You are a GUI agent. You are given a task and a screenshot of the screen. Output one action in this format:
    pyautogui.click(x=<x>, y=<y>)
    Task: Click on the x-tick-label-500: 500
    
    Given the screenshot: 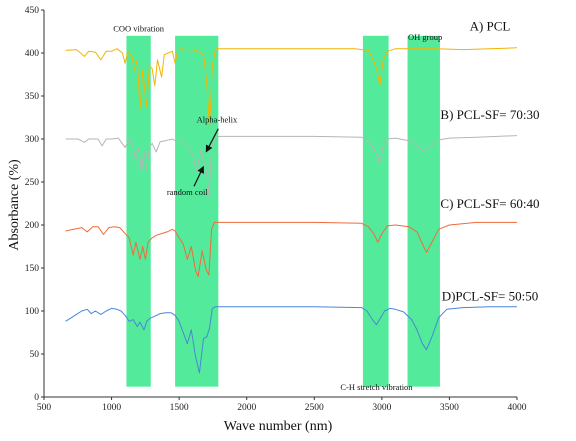 What is the action you would take?
    pyautogui.click(x=44, y=408)
    